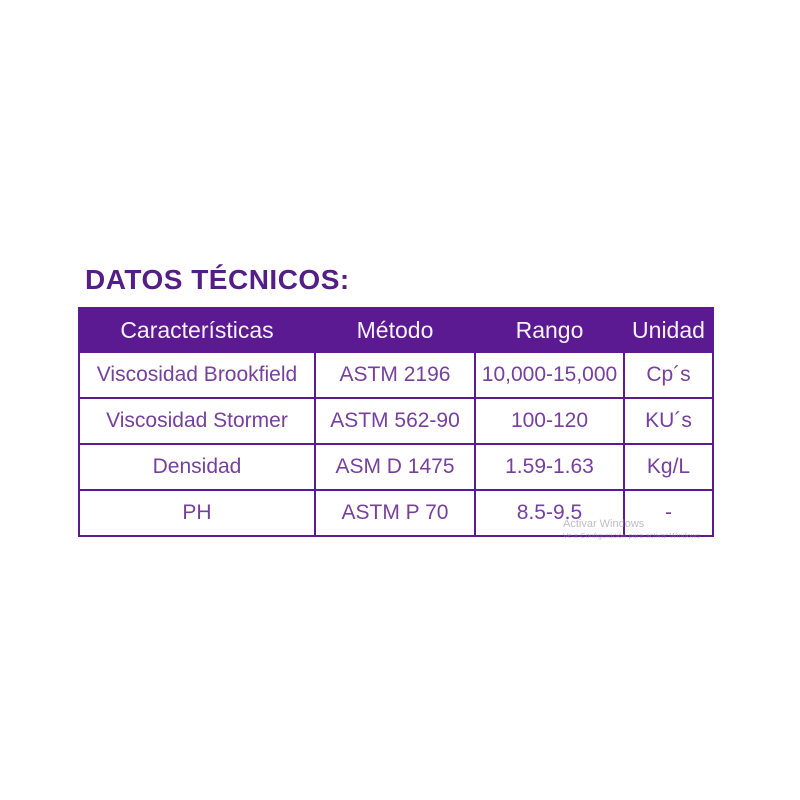 Image resolution: width=800 pixels, height=800 pixels. What do you see at coordinates (549, 375) in the screenshot?
I see `cell-rango: 10,000-15,000` at bounding box center [549, 375].